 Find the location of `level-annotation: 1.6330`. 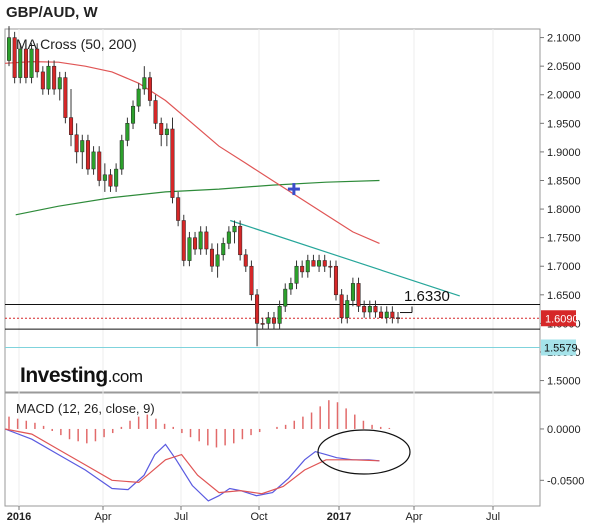

level-annotation: 1.6330 is located at coordinates (427, 296).